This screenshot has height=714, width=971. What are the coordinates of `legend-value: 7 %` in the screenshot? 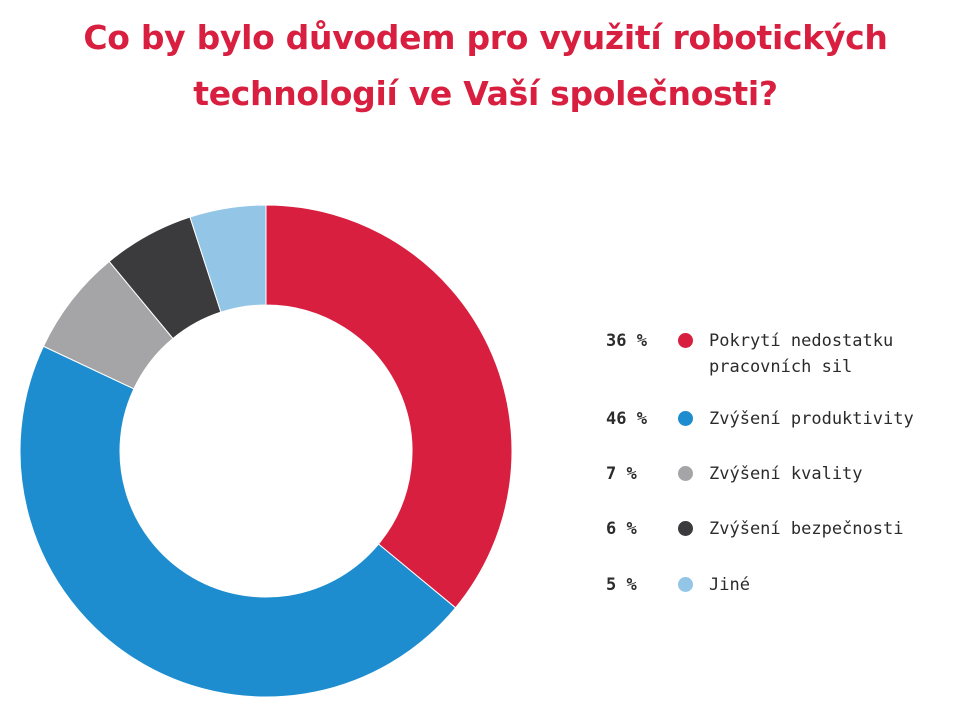 It's located at (621, 474).